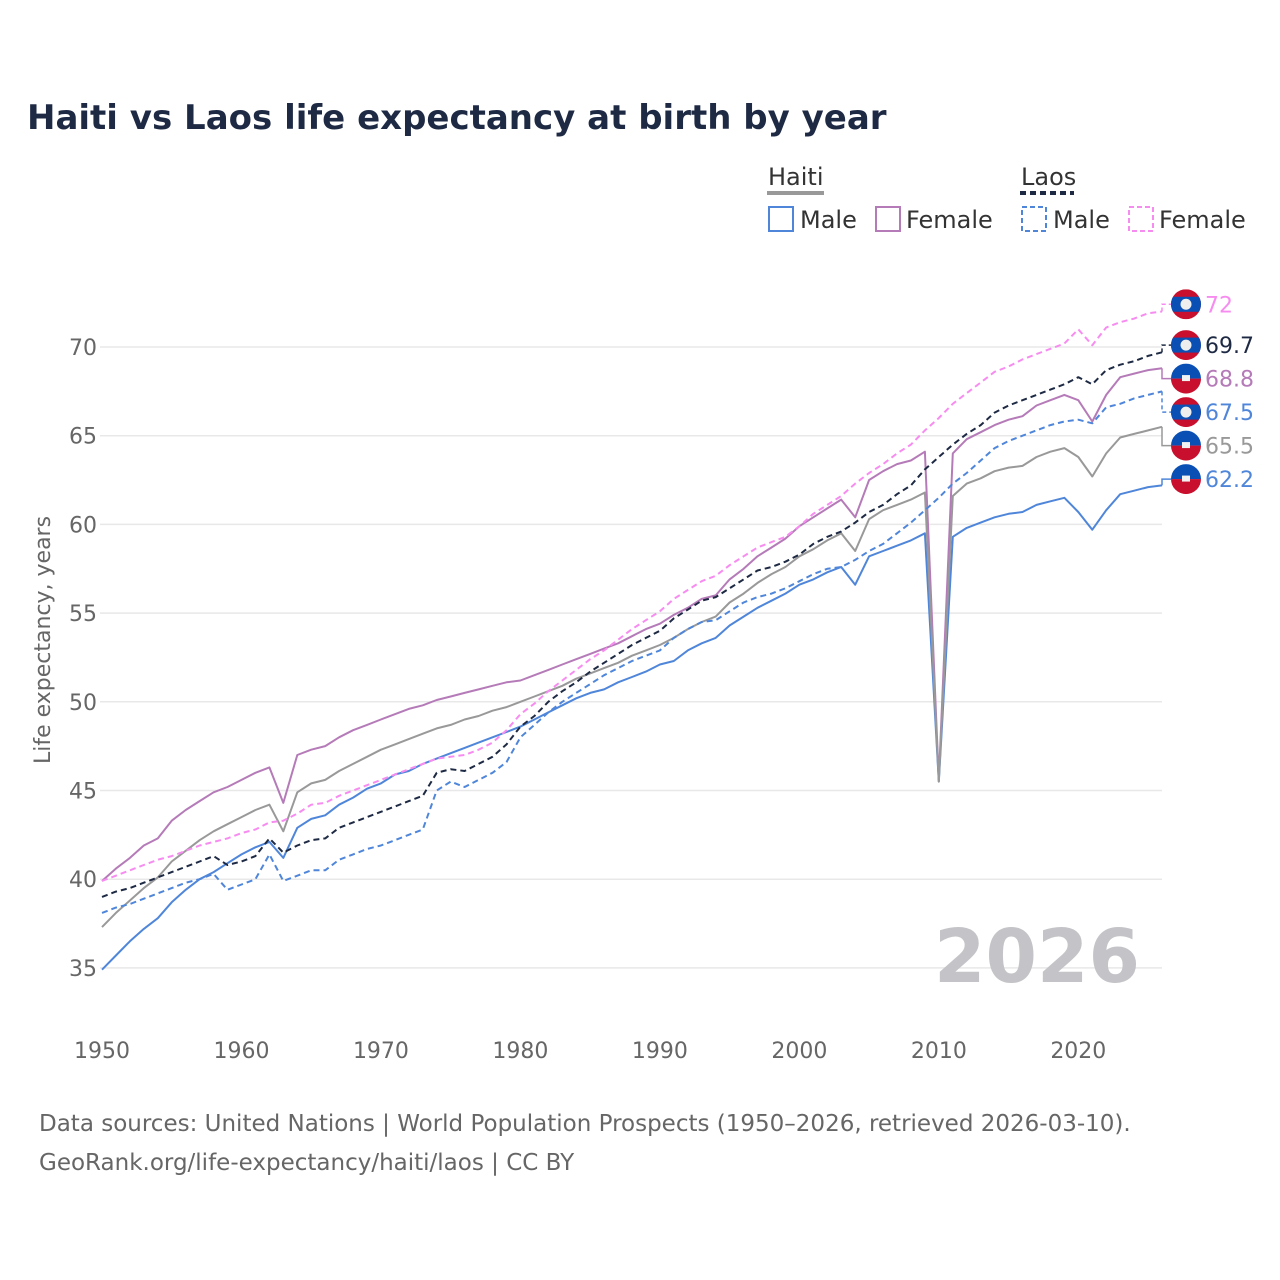 The width and height of the screenshot is (1280, 1280). I want to click on legend-laos-female-swatch, so click(1141, 219).